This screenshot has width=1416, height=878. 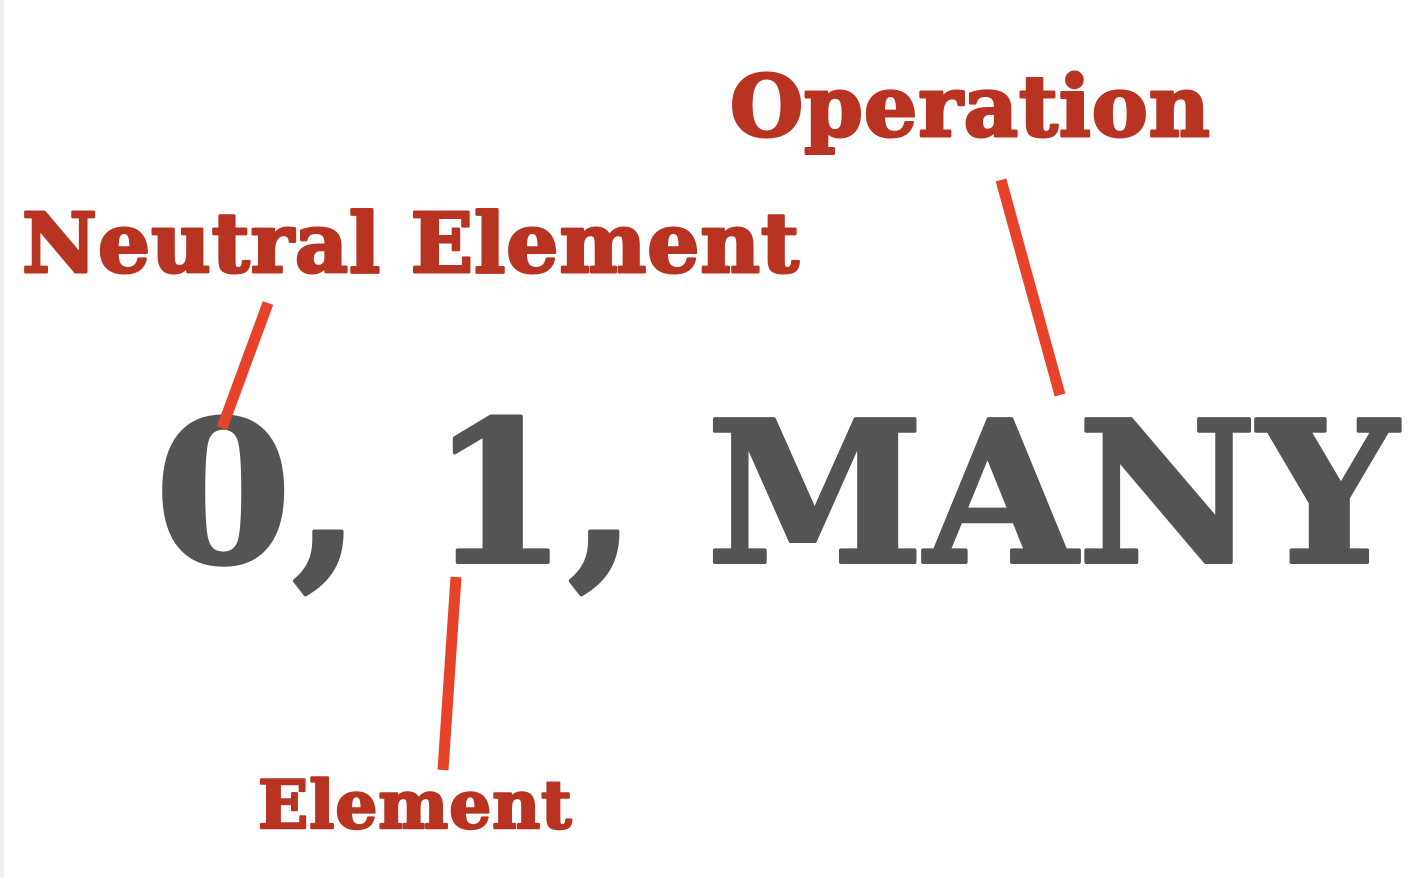 I want to click on operation-connector-line, so click(x=1030, y=287).